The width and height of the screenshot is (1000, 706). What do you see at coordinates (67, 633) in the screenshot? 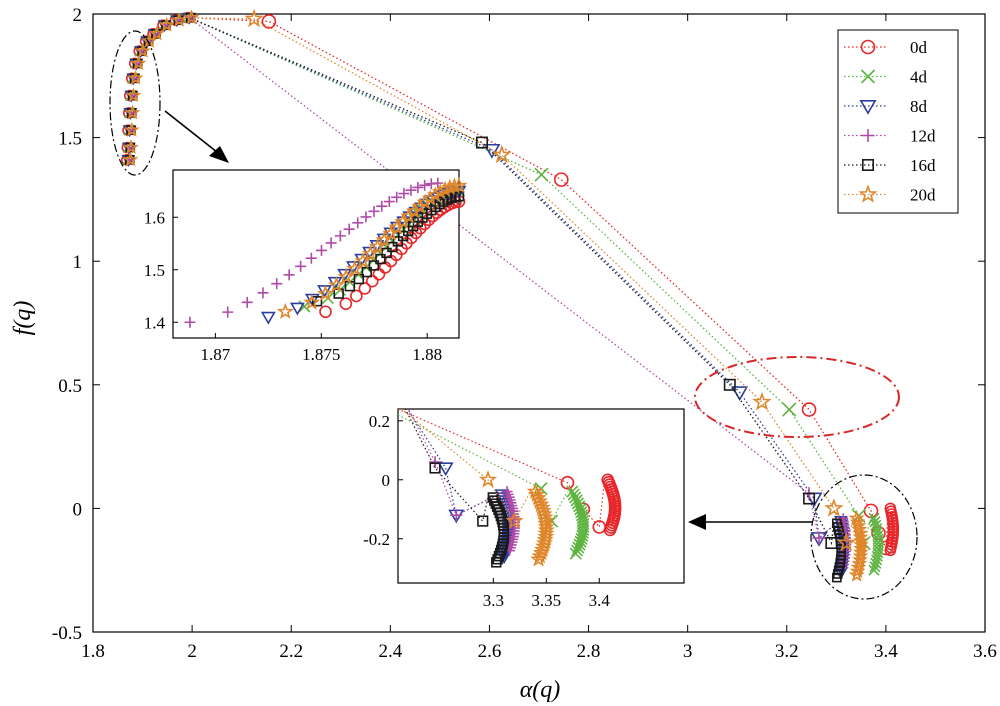
I see `y-tick-label: -0.5` at bounding box center [67, 633].